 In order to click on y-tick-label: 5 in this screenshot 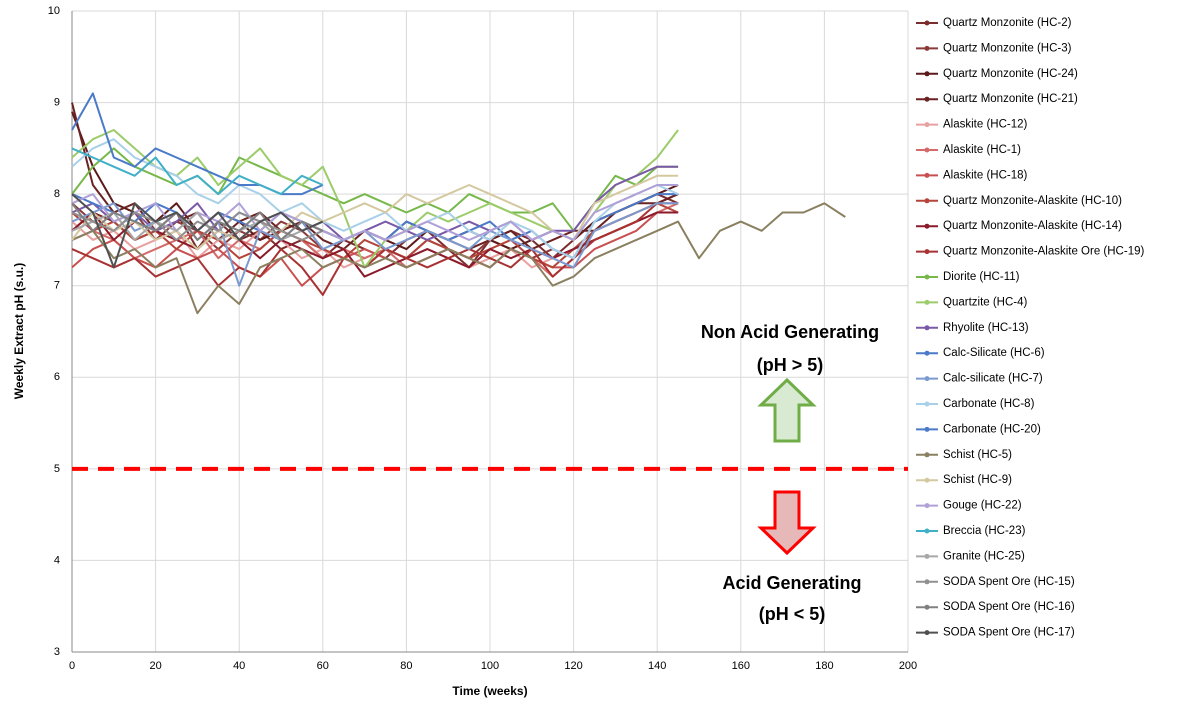, I will do `click(57, 469)`.